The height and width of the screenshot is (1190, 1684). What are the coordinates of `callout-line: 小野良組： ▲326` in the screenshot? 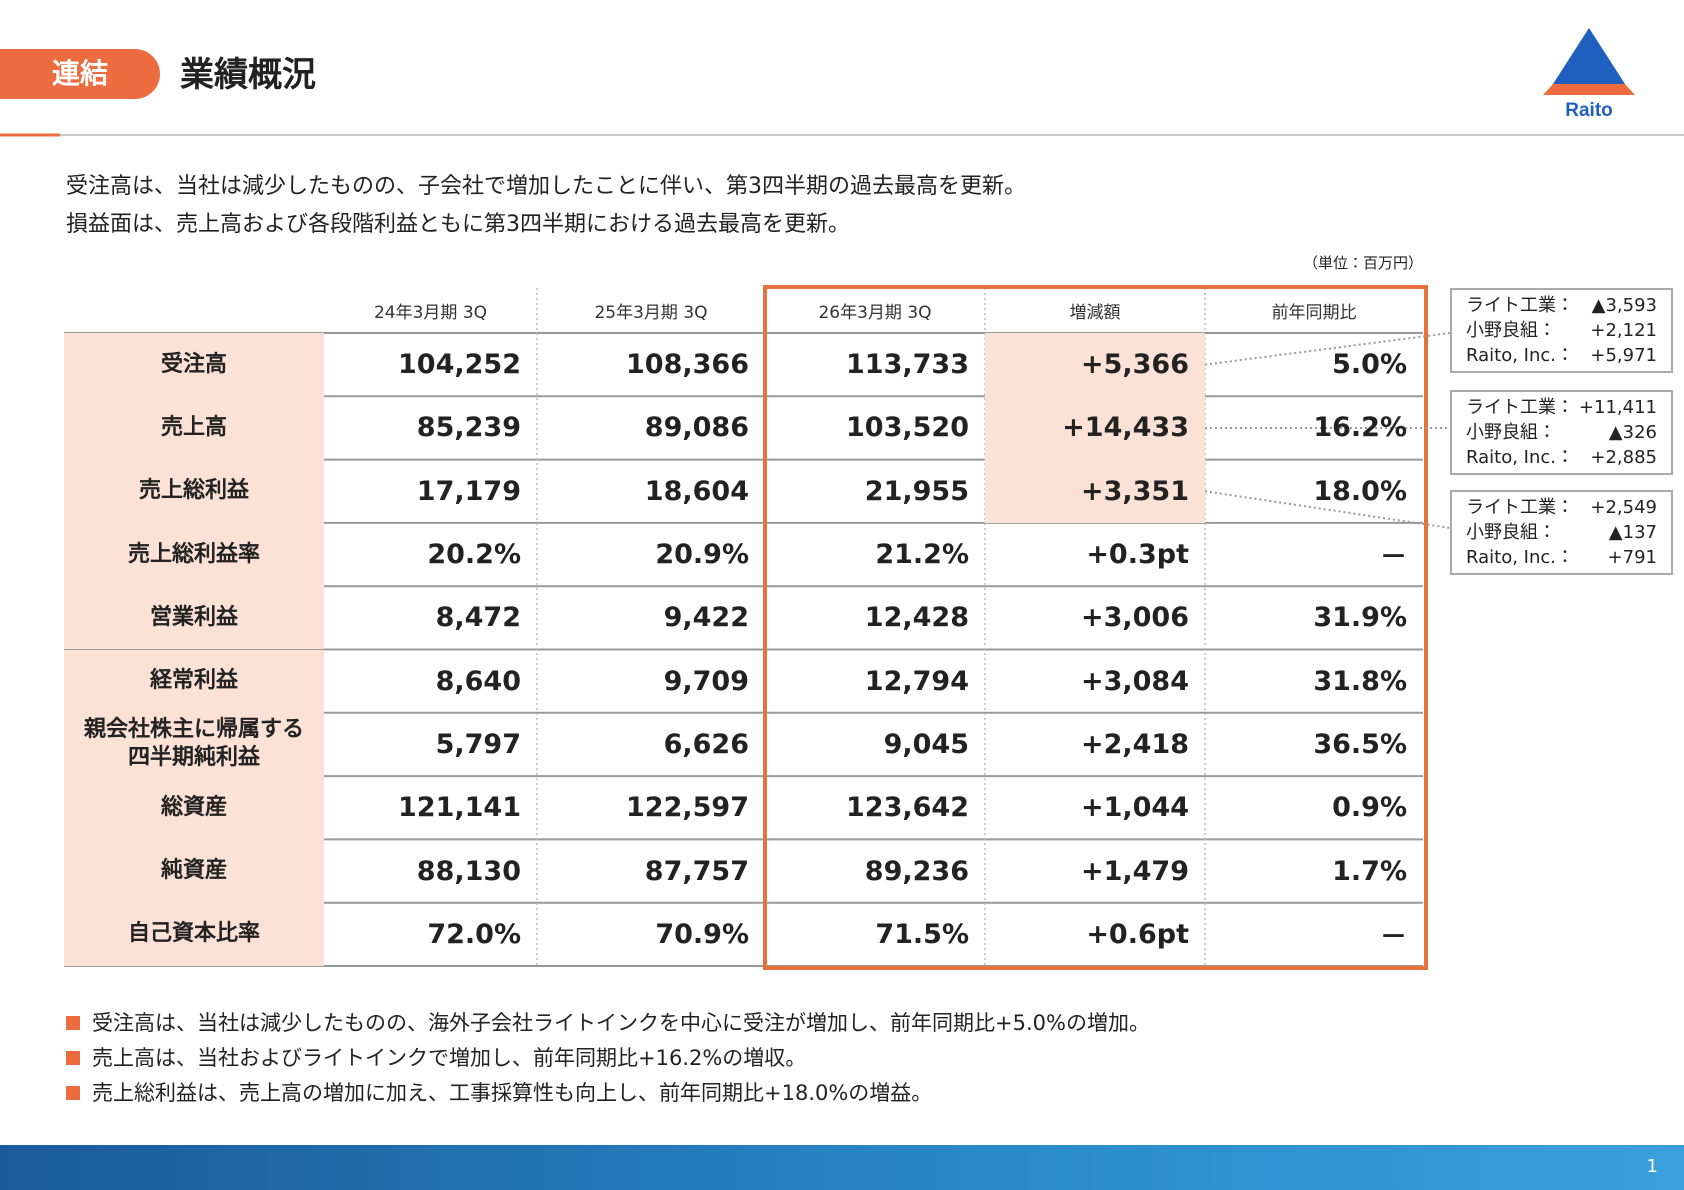 It's located at (1561, 432).